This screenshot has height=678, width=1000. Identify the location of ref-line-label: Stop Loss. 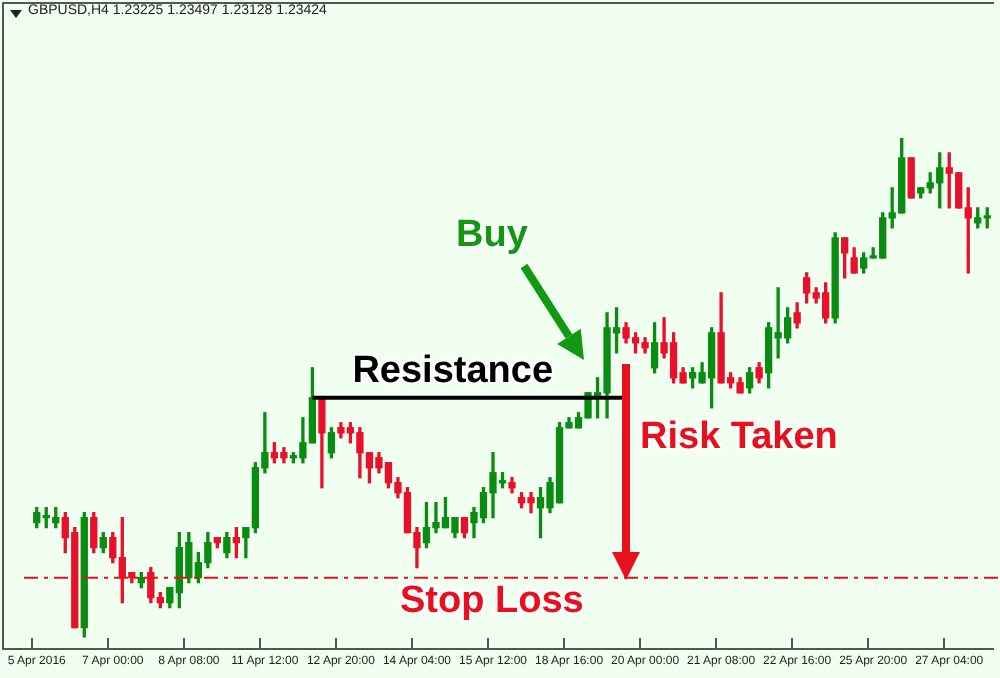
(492, 601).